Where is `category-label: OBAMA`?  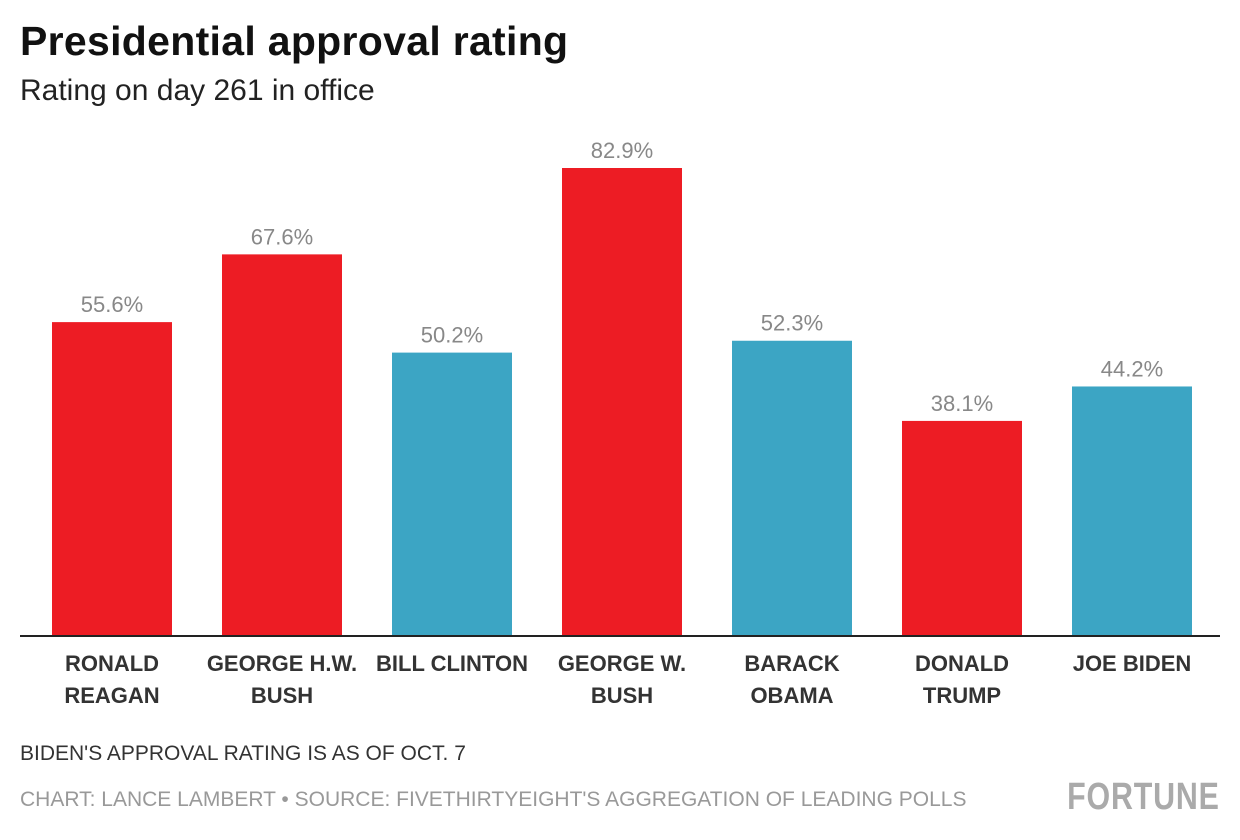 category-label: OBAMA is located at coordinates (791, 695).